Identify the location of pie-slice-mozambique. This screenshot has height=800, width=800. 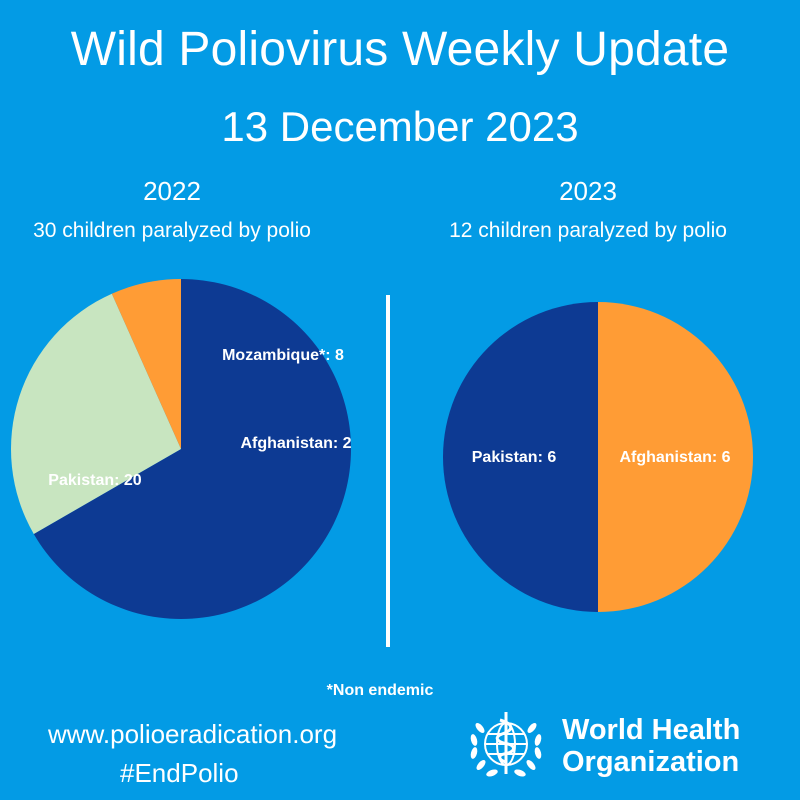
(96, 413).